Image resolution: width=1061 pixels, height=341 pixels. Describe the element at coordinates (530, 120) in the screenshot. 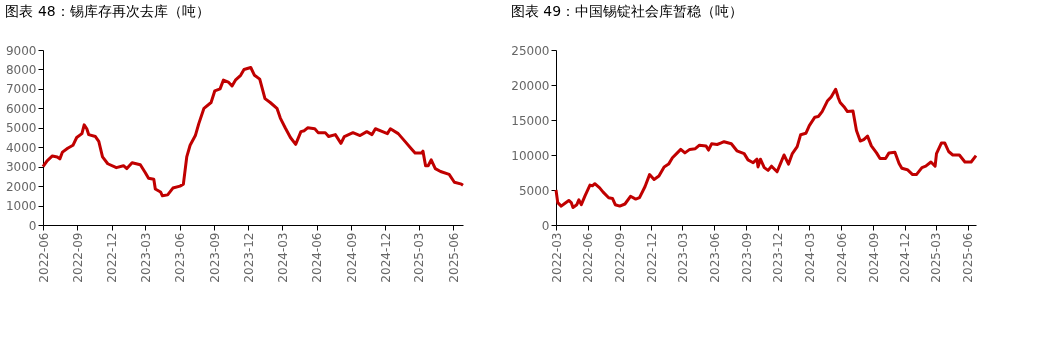

I see `y-tick-label: 15000` at that location.